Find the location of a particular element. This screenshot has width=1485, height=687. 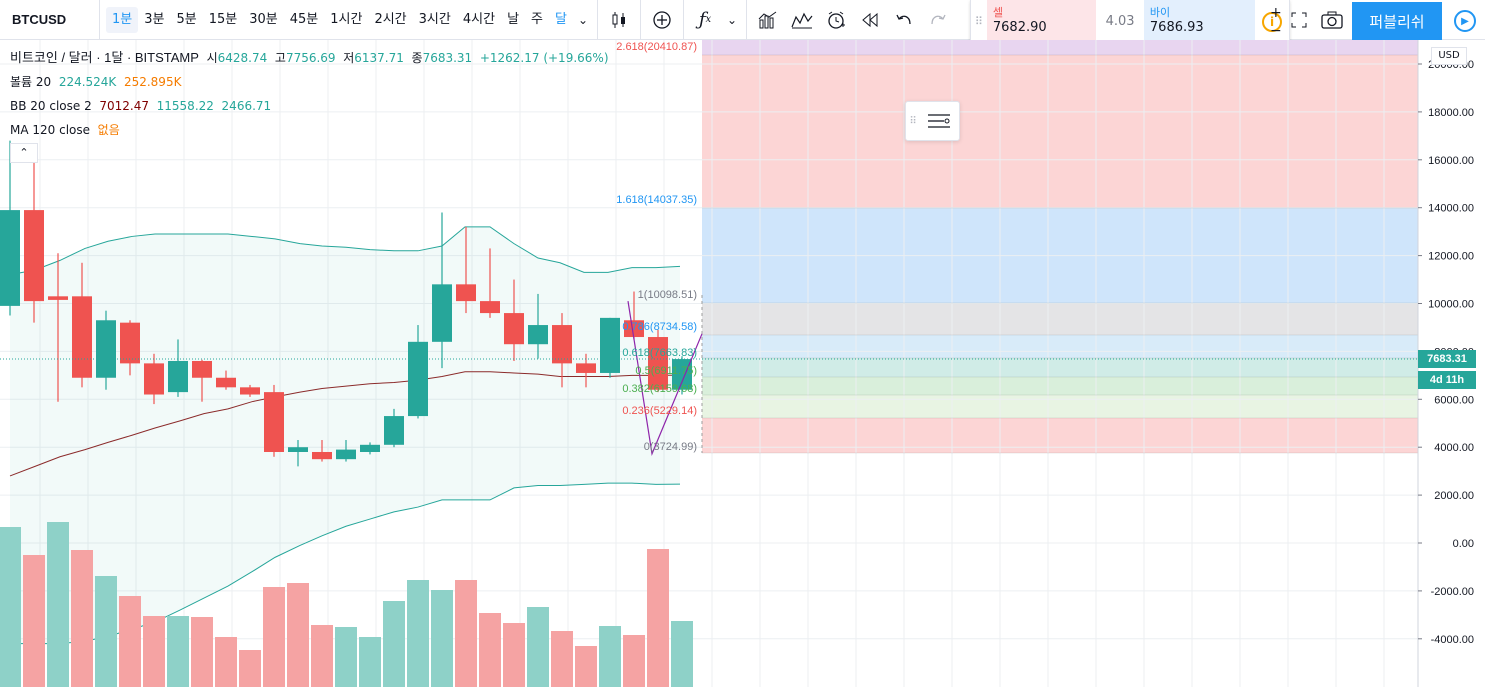

compare-add-icon is located at coordinates (662, 20).